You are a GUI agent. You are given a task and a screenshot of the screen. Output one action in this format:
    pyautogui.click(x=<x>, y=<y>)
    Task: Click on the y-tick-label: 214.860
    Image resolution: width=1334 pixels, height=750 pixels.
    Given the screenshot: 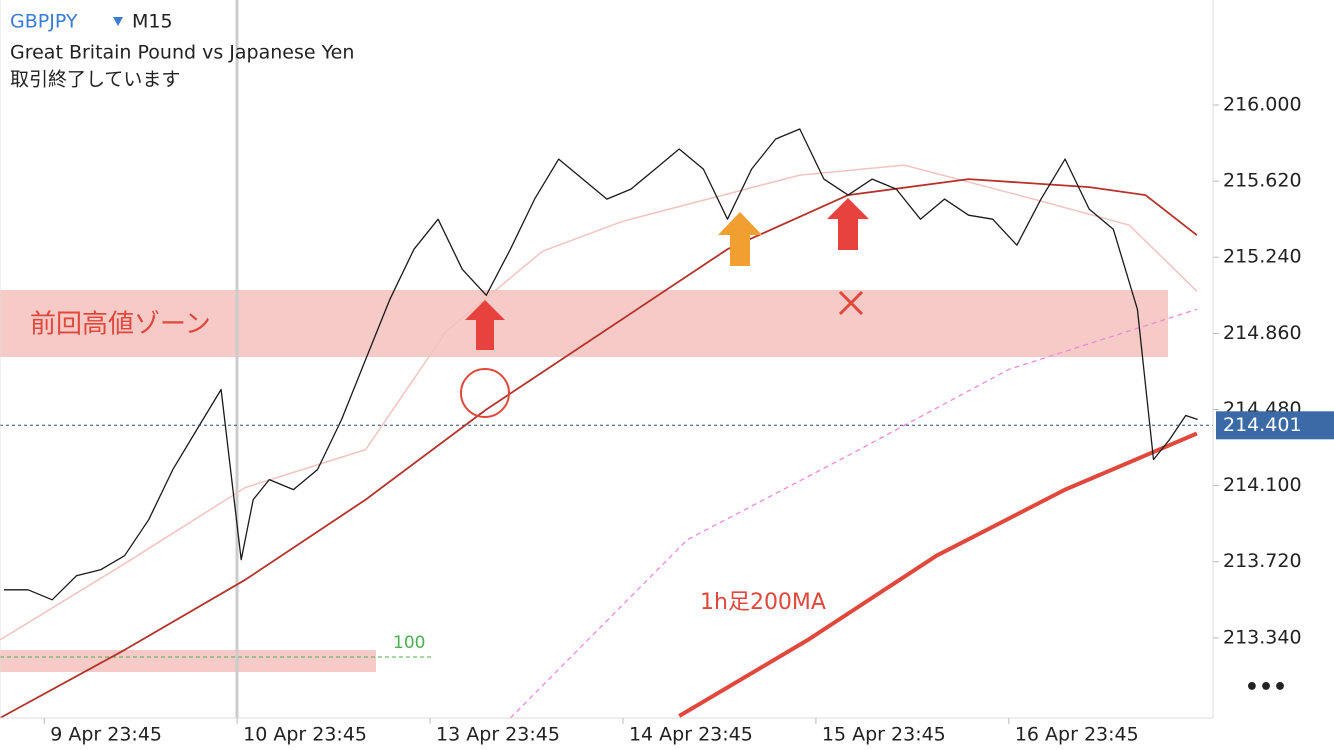 What is the action you would take?
    pyautogui.click(x=1262, y=333)
    